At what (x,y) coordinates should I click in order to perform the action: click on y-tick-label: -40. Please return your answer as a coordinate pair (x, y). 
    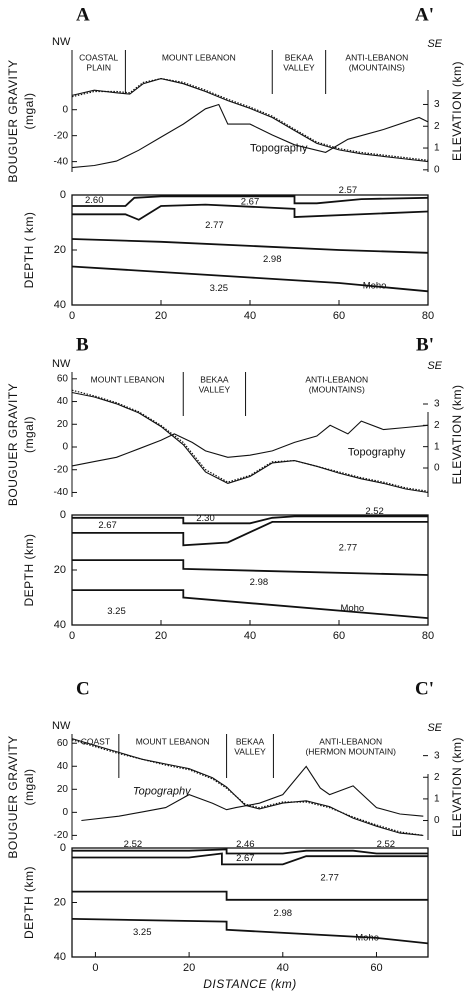
    Looking at the image, I should click on (61, 161).